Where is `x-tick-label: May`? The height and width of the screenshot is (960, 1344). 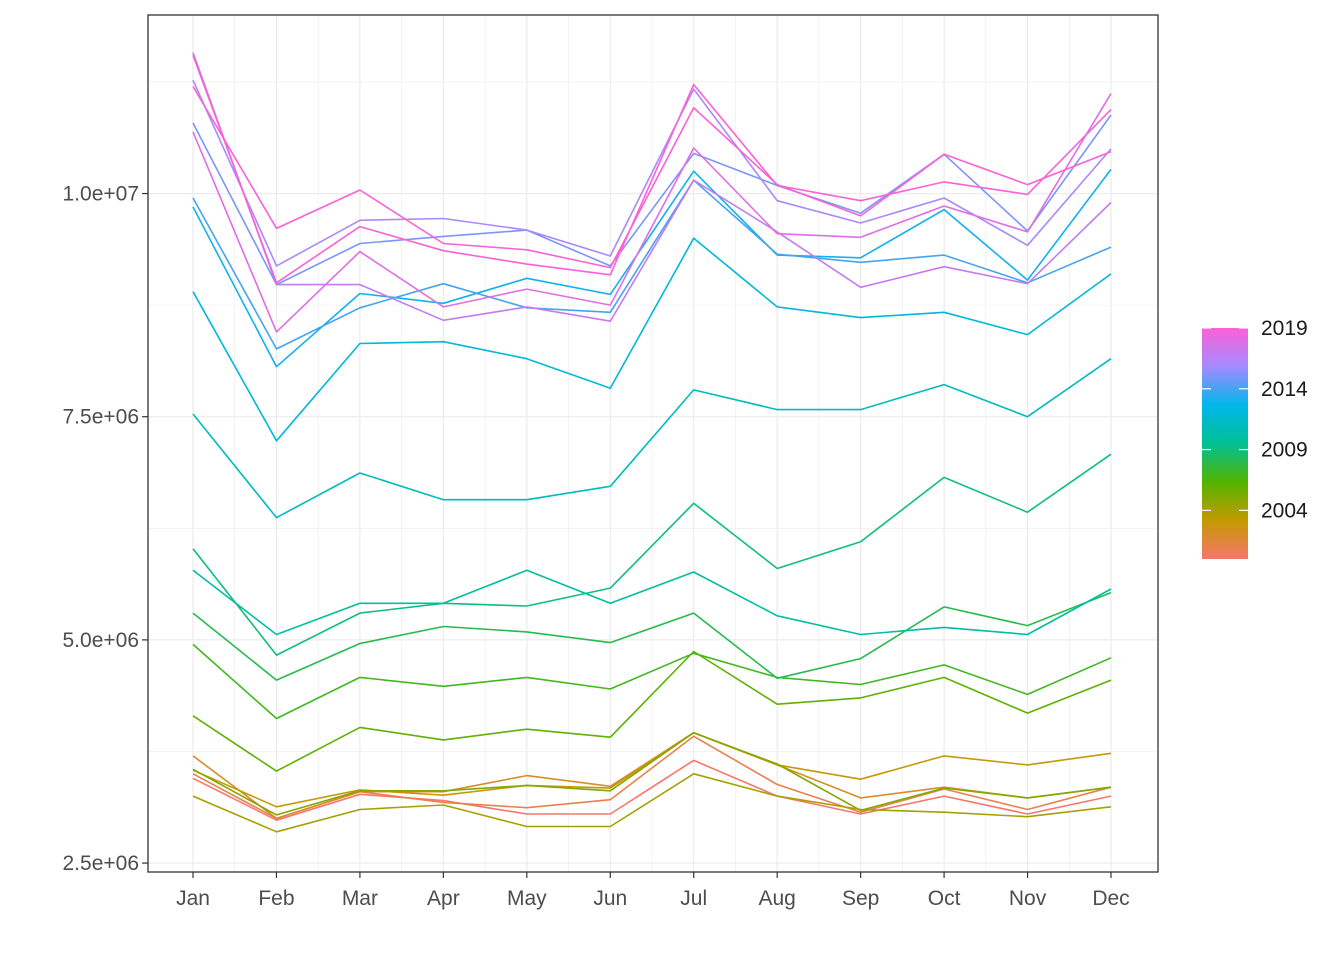
x-tick-label: May is located at coordinates (527, 898).